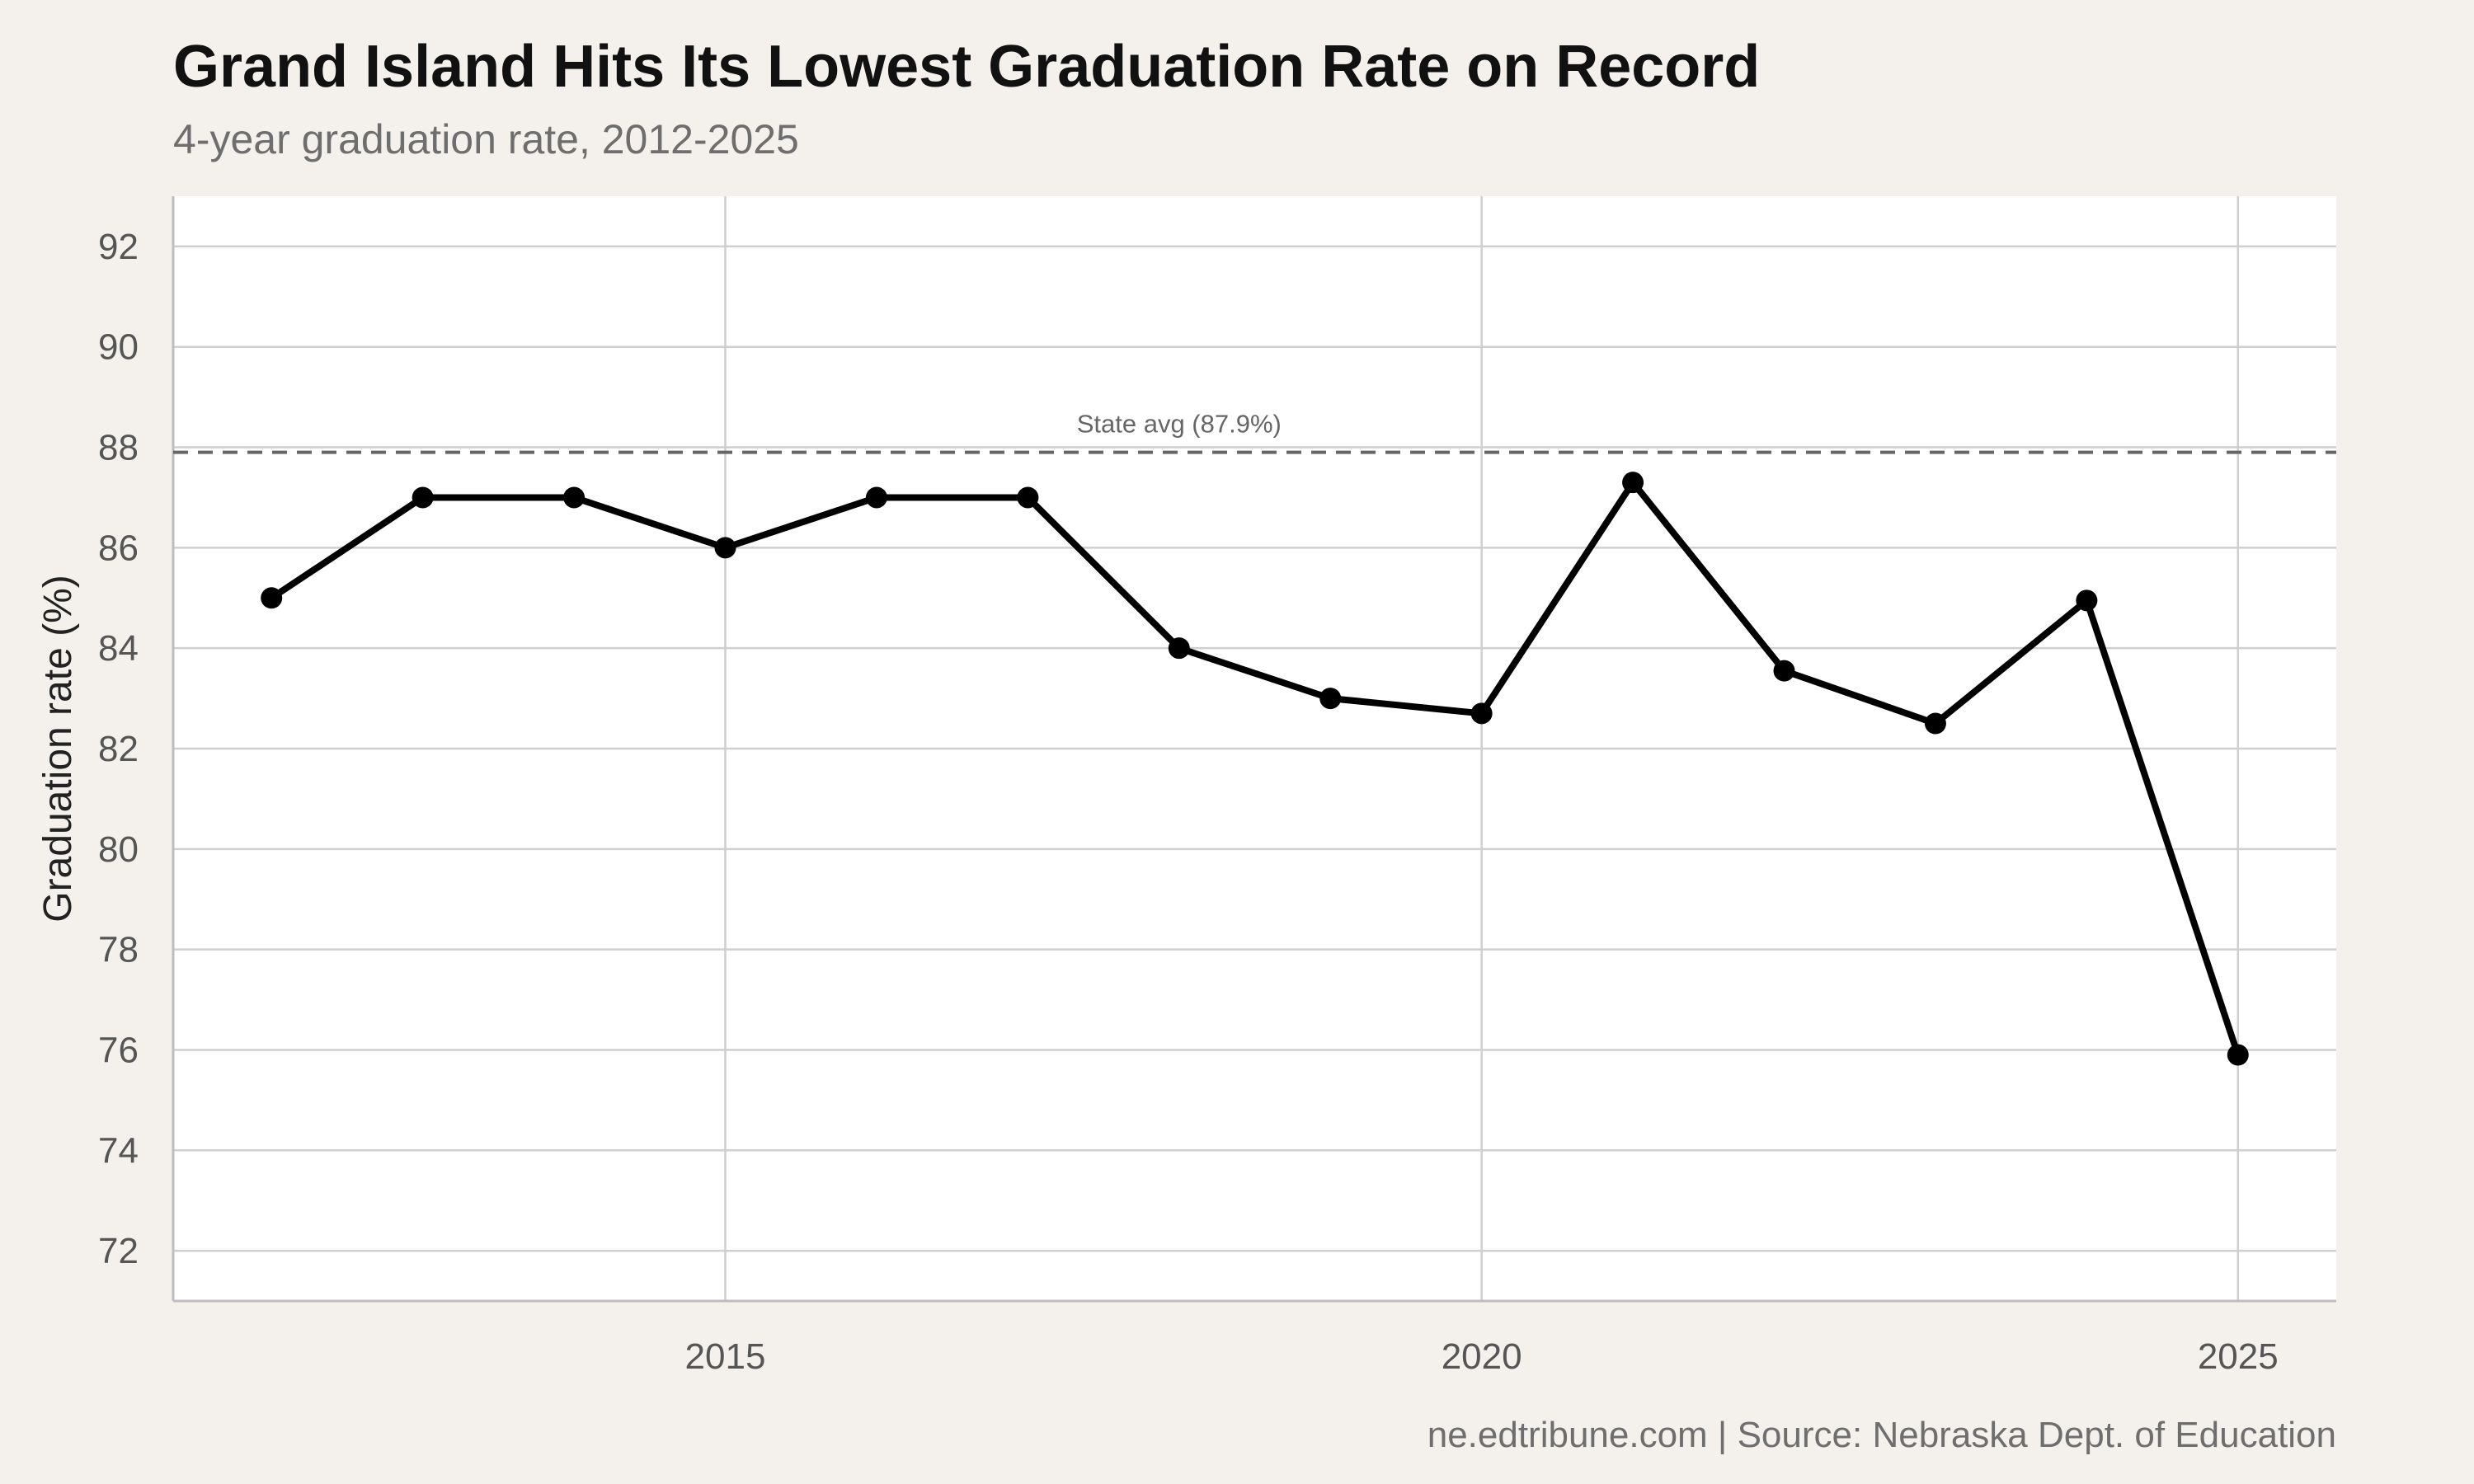 This screenshot has width=2474, height=1484. What do you see at coordinates (118, 950) in the screenshot?
I see `y-tick-label: 78` at bounding box center [118, 950].